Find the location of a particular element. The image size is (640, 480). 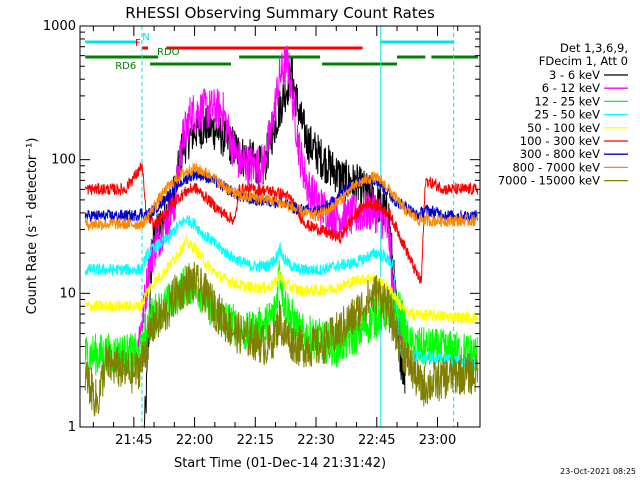

legend-label-5: 50 - 100 keV is located at coordinates (563, 128).